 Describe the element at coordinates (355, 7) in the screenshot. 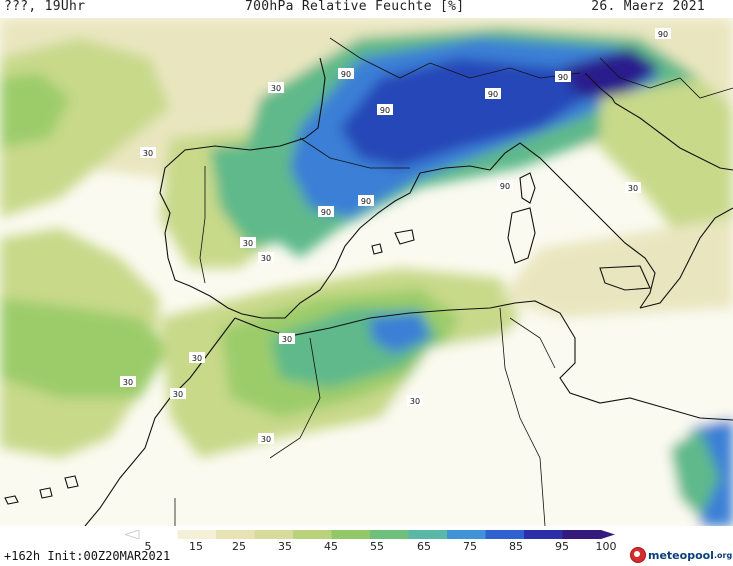

I see `map-title: 700hPa Relative Feuchte [%]` at that location.